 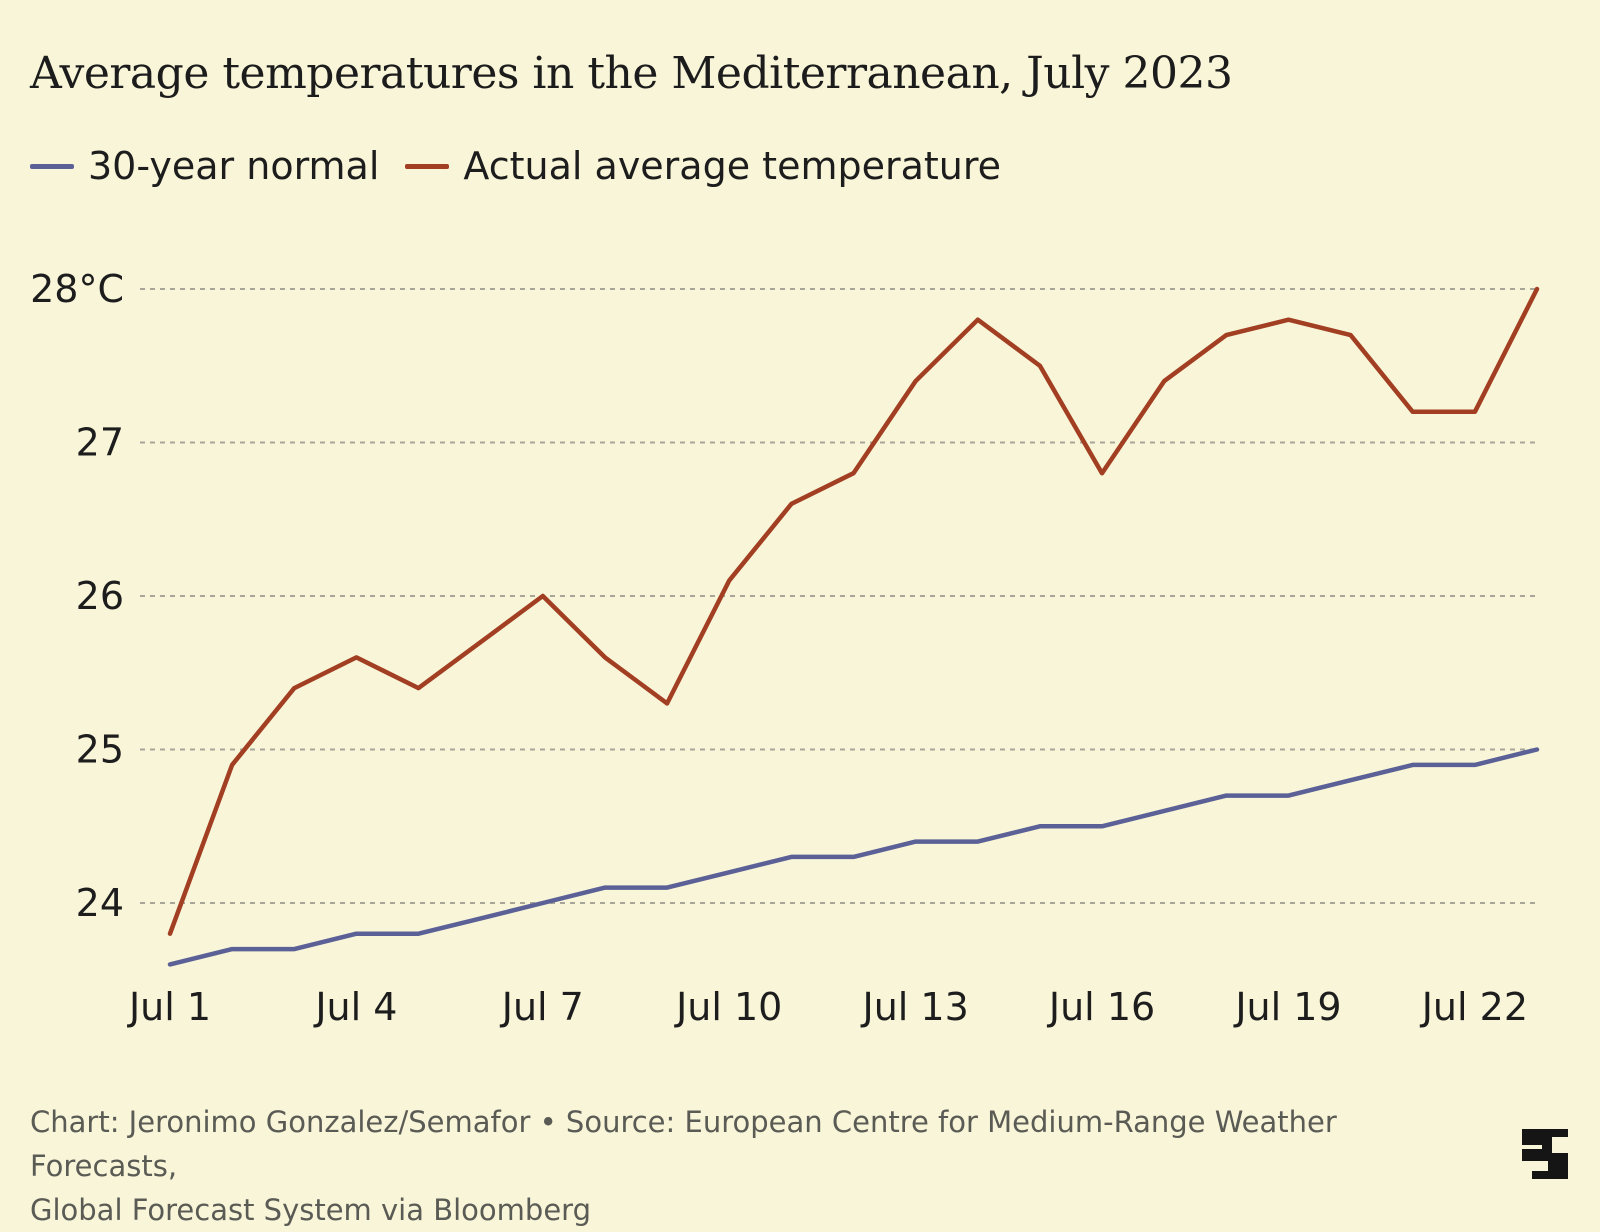 What do you see at coordinates (77, 289) in the screenshot?
I see `y-tick-label: 28°C` at bounding box center [77, 289].